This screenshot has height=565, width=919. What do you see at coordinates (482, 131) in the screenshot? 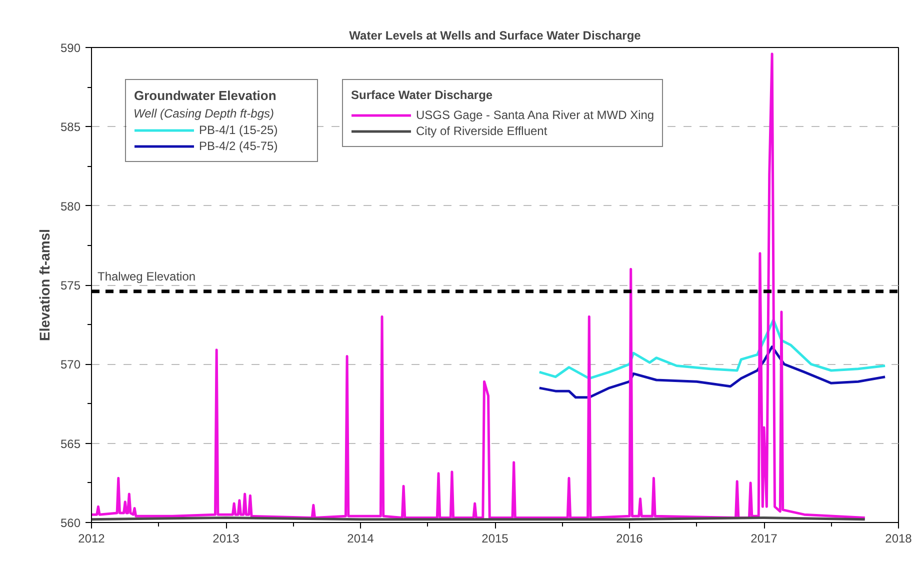
I see `legend-label: City of Riverside Effluent` at bounding box center [482, 131].